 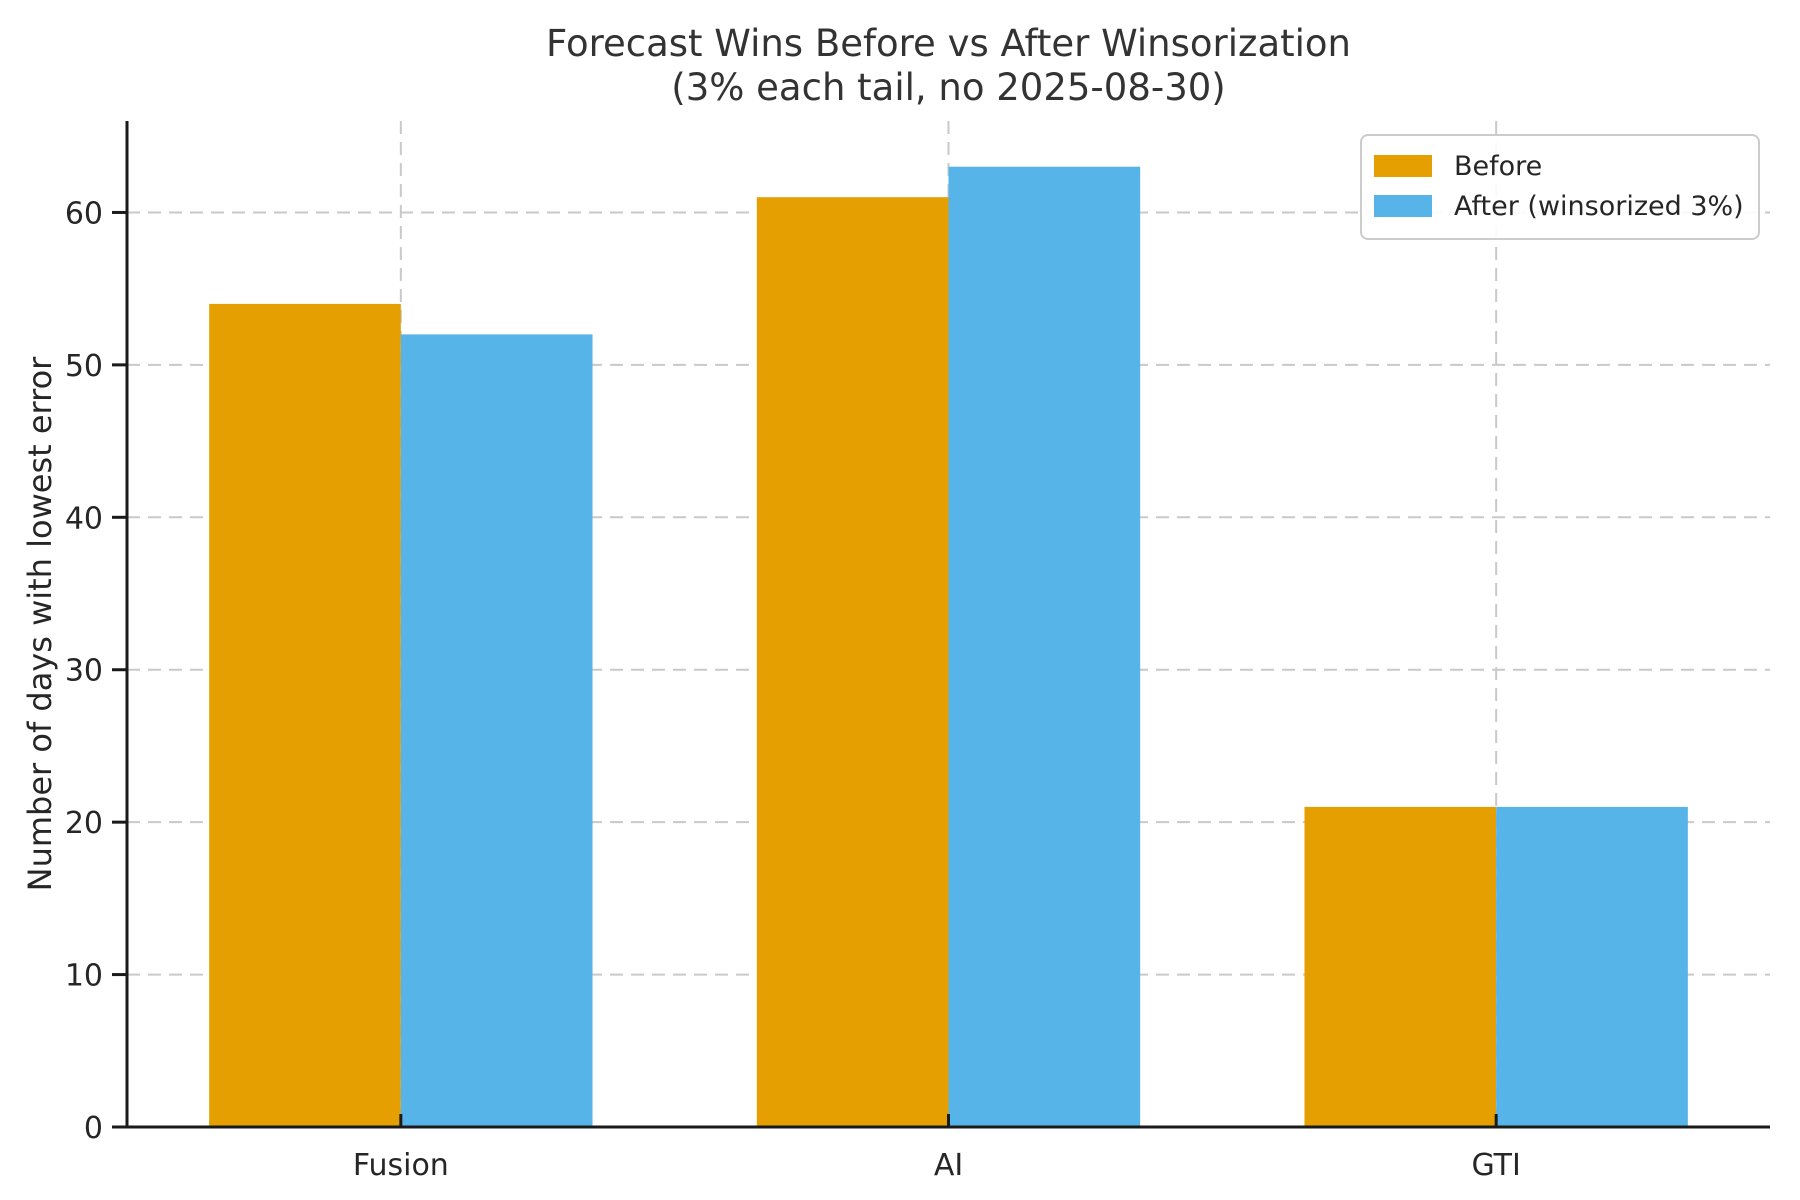 I want to click on bar-ai-before, so click(x=852, y=662).